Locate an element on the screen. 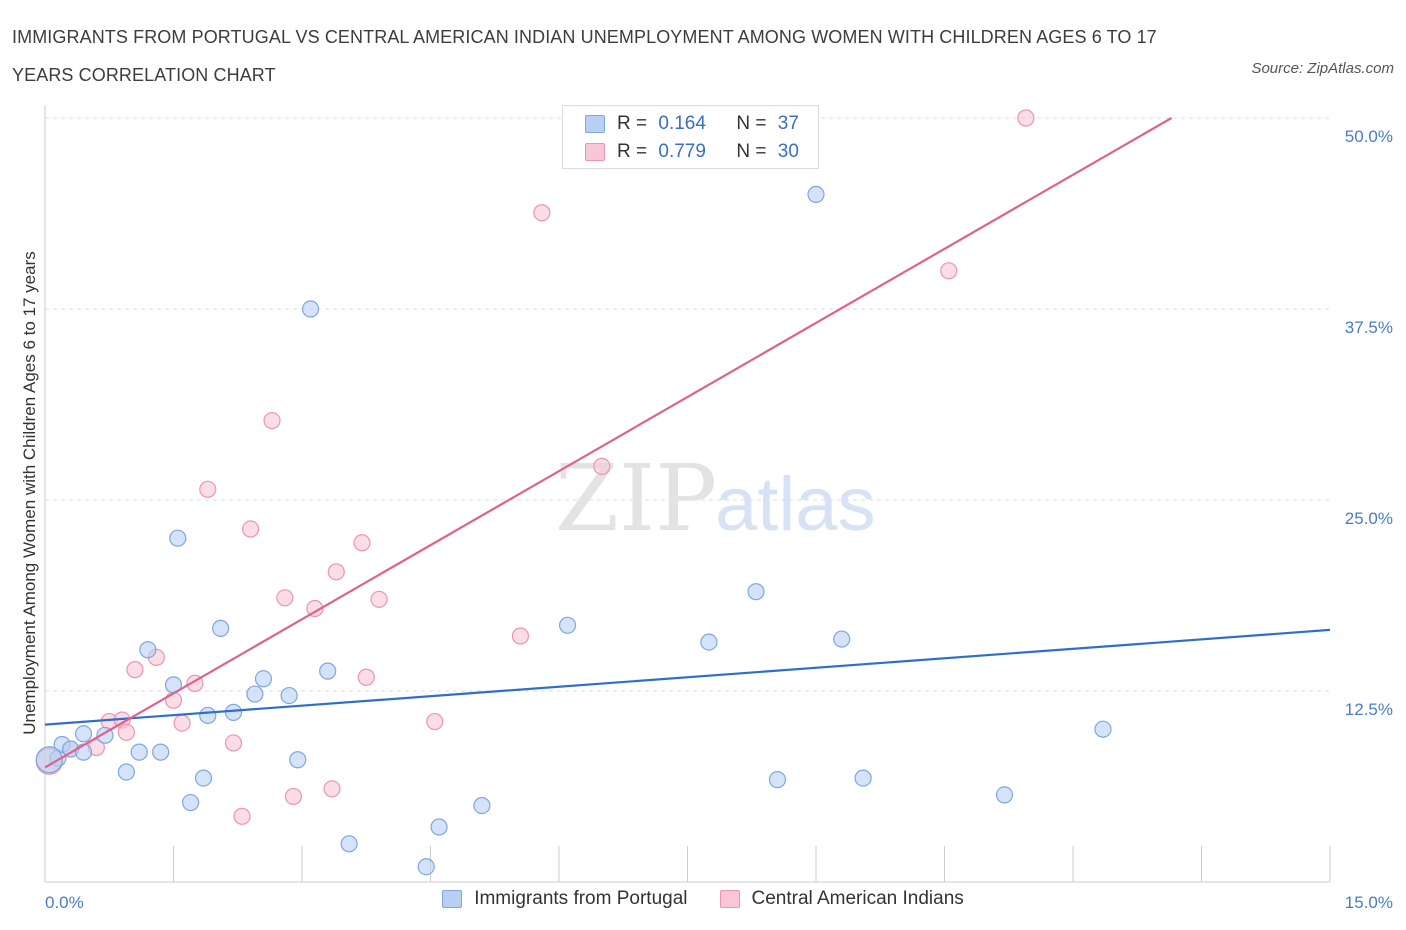 This screenshot has height=930, width=1406. y-tick-label-3: 50.0% is located at coordinates (1369, 136).